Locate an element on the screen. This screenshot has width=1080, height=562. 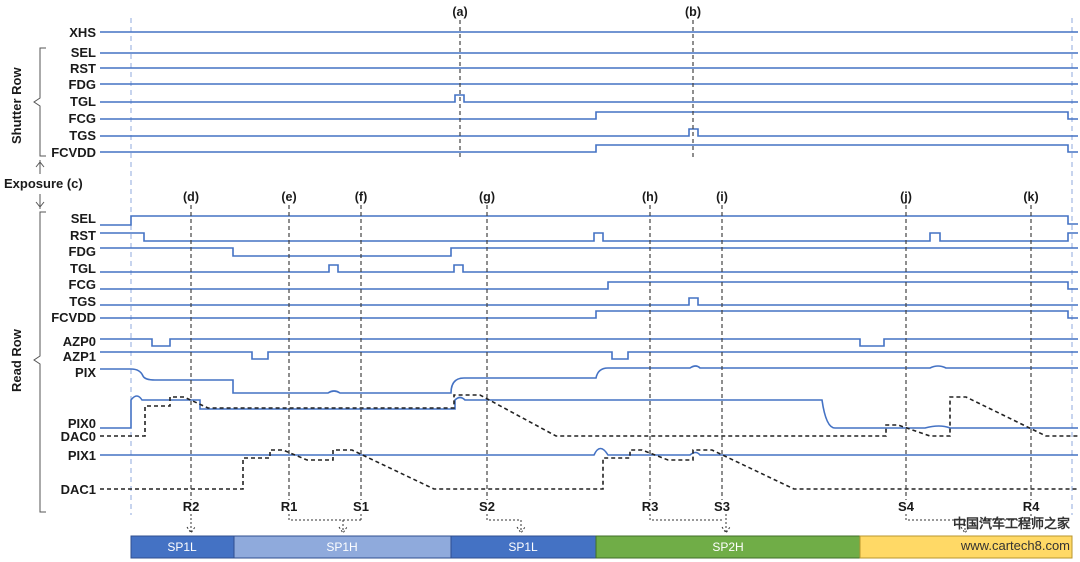
read-label-azp0: AZP0 is located at coordinates (79, 341).